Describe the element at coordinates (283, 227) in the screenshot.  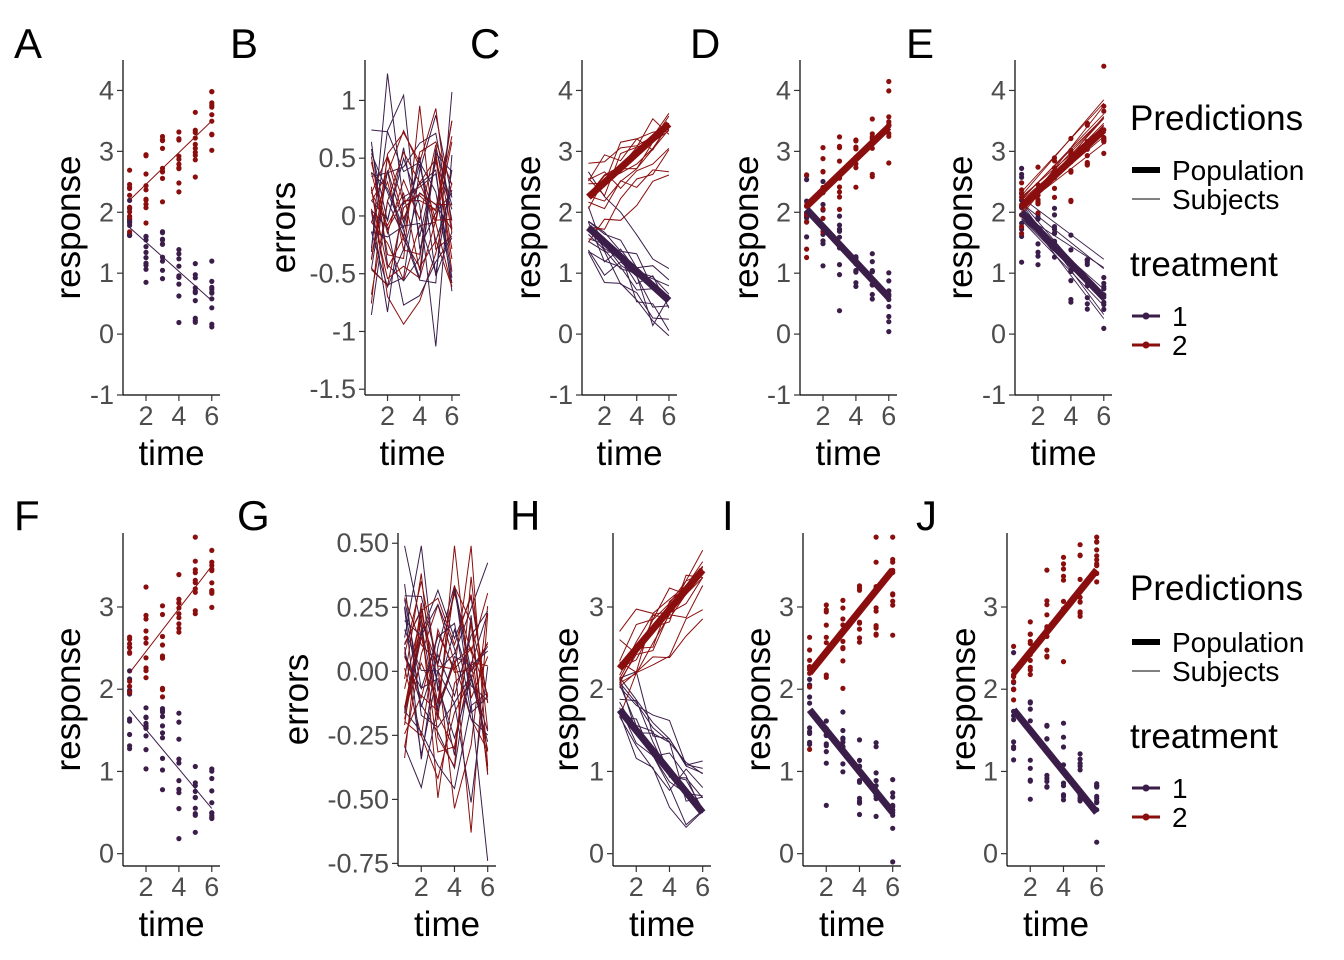
I see `y-axis-title: errors` at that location.